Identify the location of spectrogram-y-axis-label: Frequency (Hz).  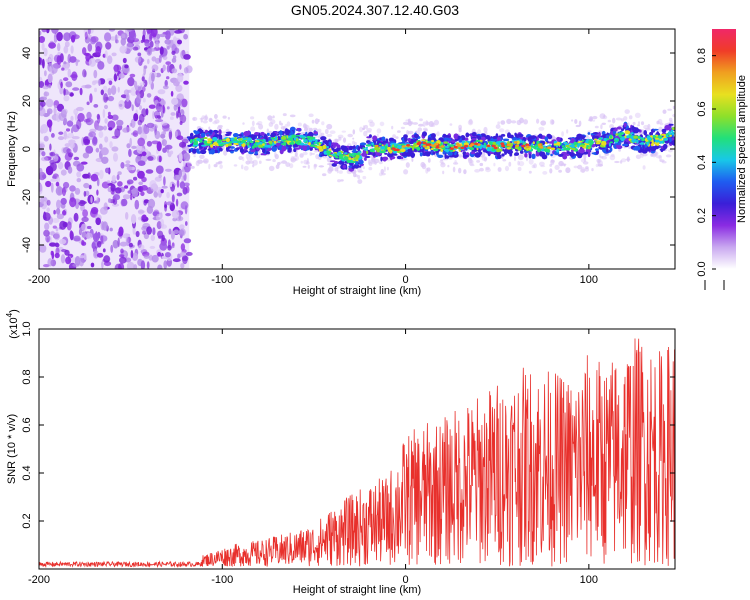
(12, 149).